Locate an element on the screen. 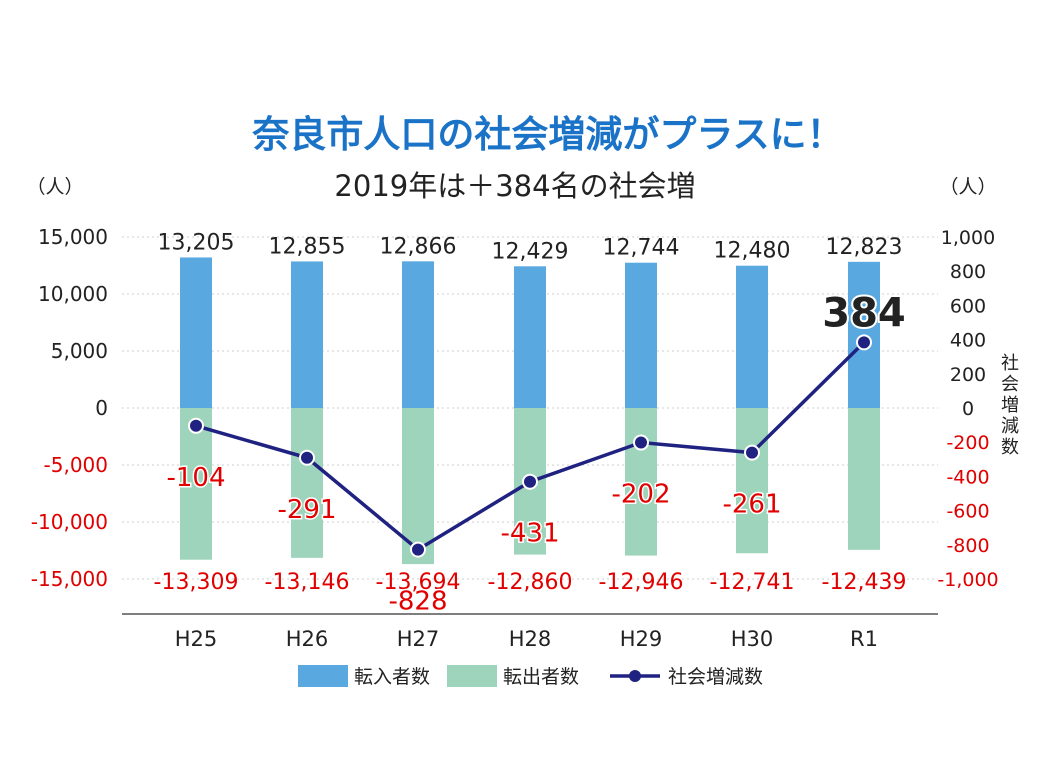 Image resolution: width=1056 pixels, height=767 pixels. outflow-value-label: -13,309 is located at coordinates (196, 582).